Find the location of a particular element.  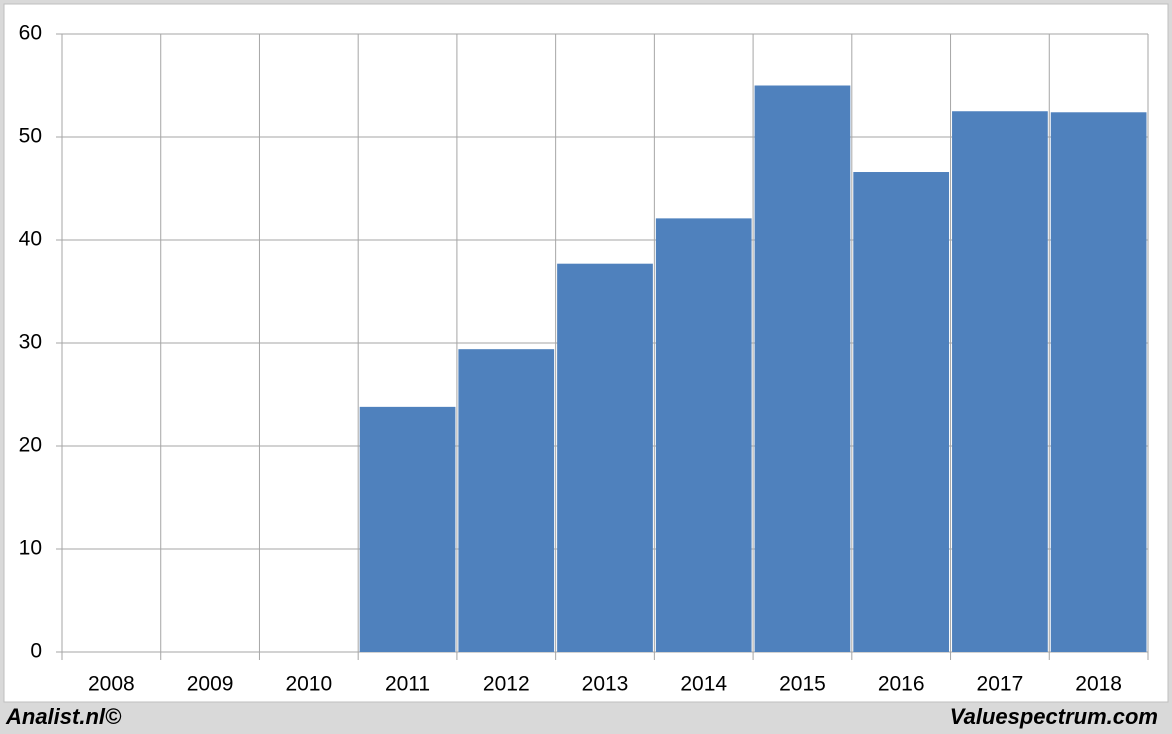

y-tick-label: 20 is located at coordinates (30, 445).